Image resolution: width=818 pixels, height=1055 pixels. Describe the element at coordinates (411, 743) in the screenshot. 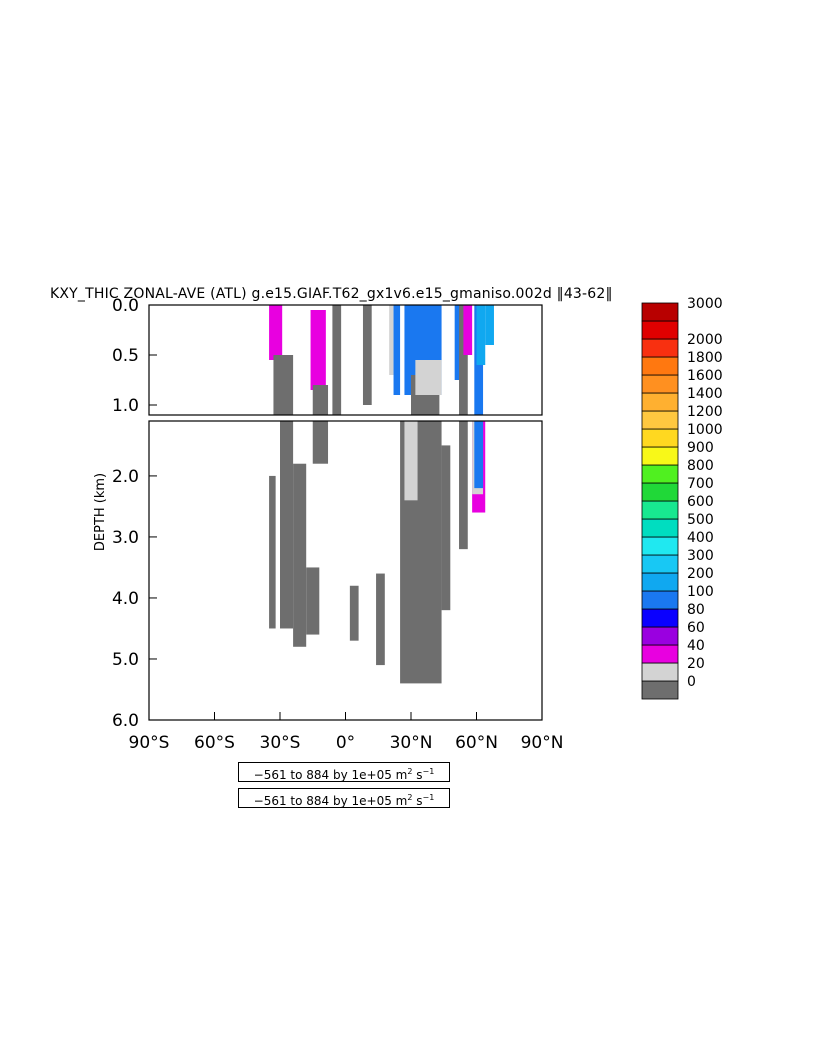

I see `x-tick-label: 30°N` at that location.